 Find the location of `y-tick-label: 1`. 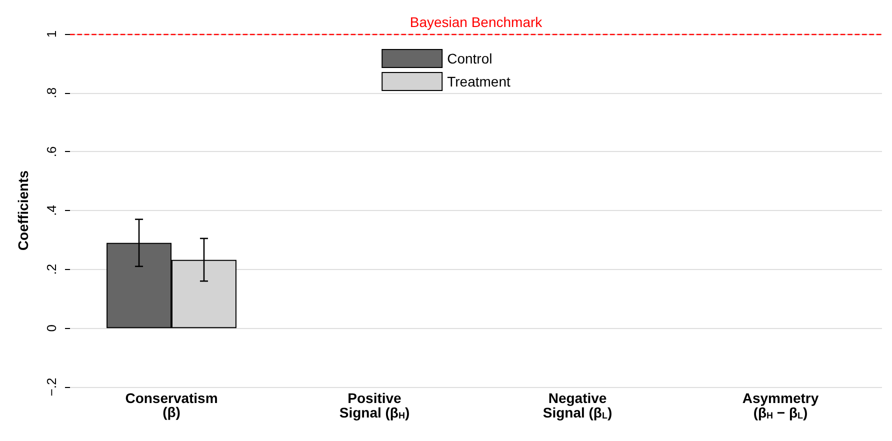

y-tick-label: 1 is located at coordinates (51, 34).